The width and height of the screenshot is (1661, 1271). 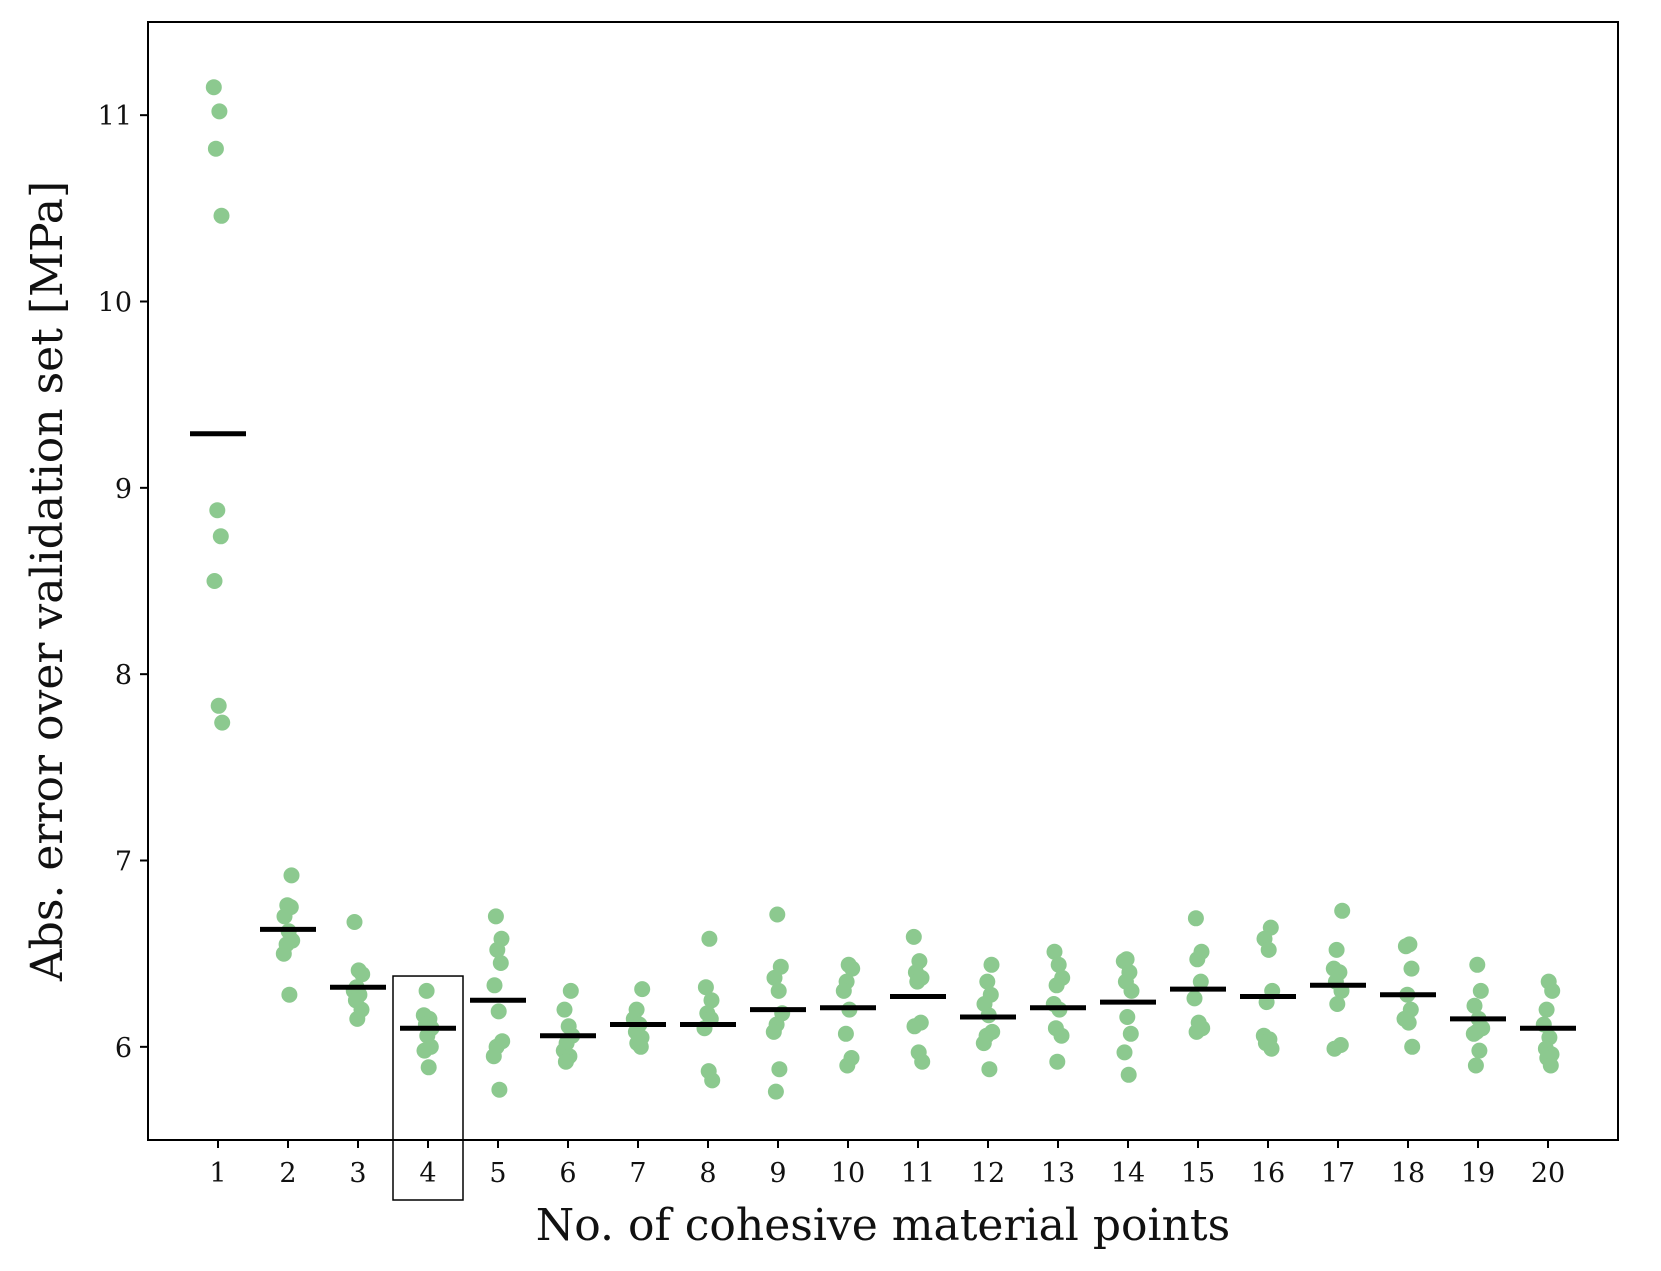 What do you see at coordinates (883, 1225) in the screenshot?
I see `x-axis-label: No. of cohesive material points` at bounding box center [883, 1225].